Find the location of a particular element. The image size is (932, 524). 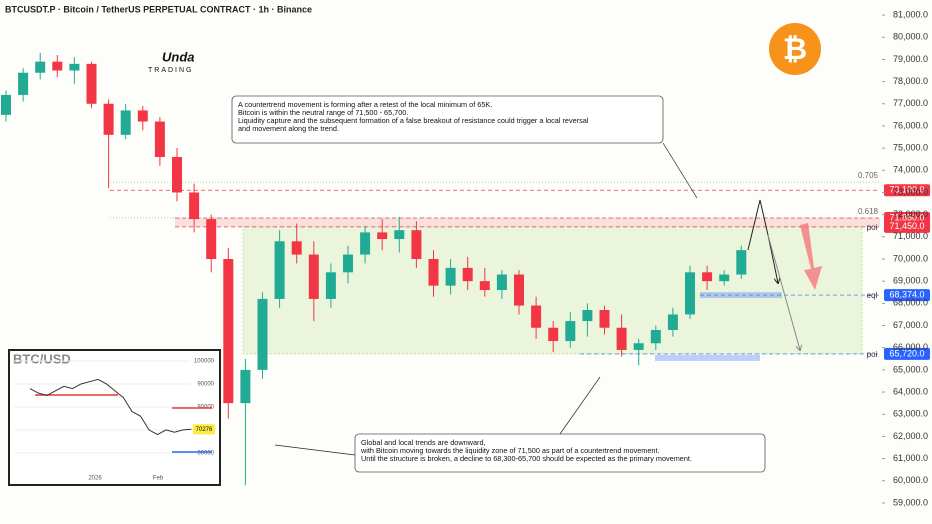

price-tag-label: 71,850.0 is located at coordinates (906, 217).